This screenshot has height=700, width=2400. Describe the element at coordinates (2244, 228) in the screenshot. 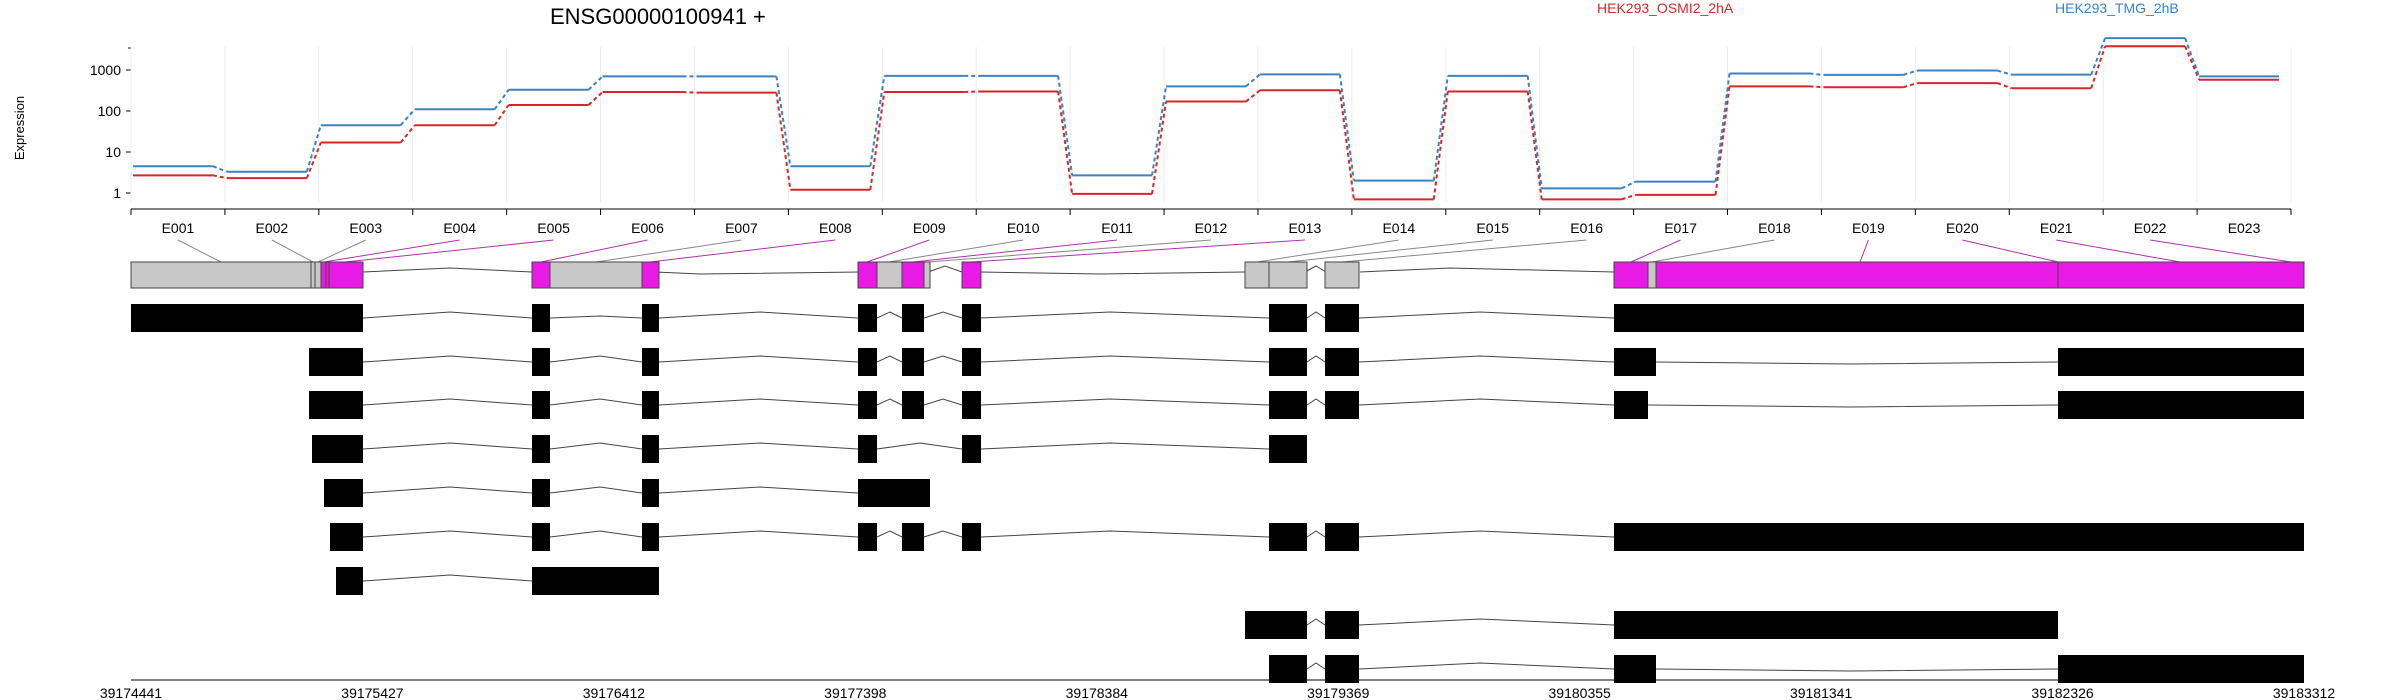

I see `exon-label: E023` at that location.